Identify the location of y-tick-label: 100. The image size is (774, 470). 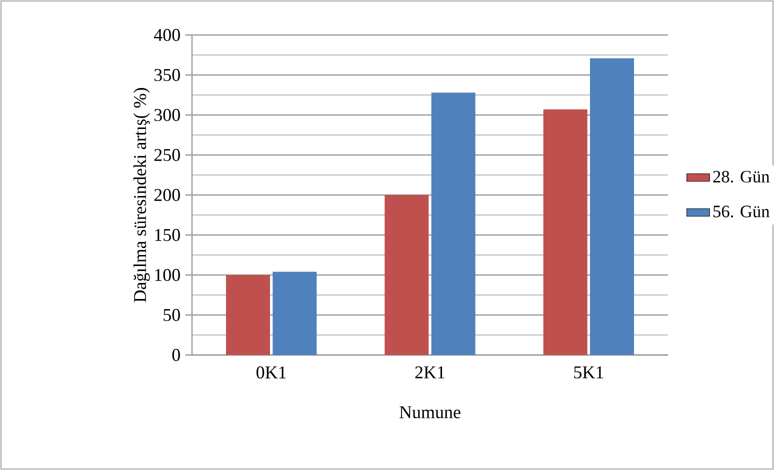
(167, 275).